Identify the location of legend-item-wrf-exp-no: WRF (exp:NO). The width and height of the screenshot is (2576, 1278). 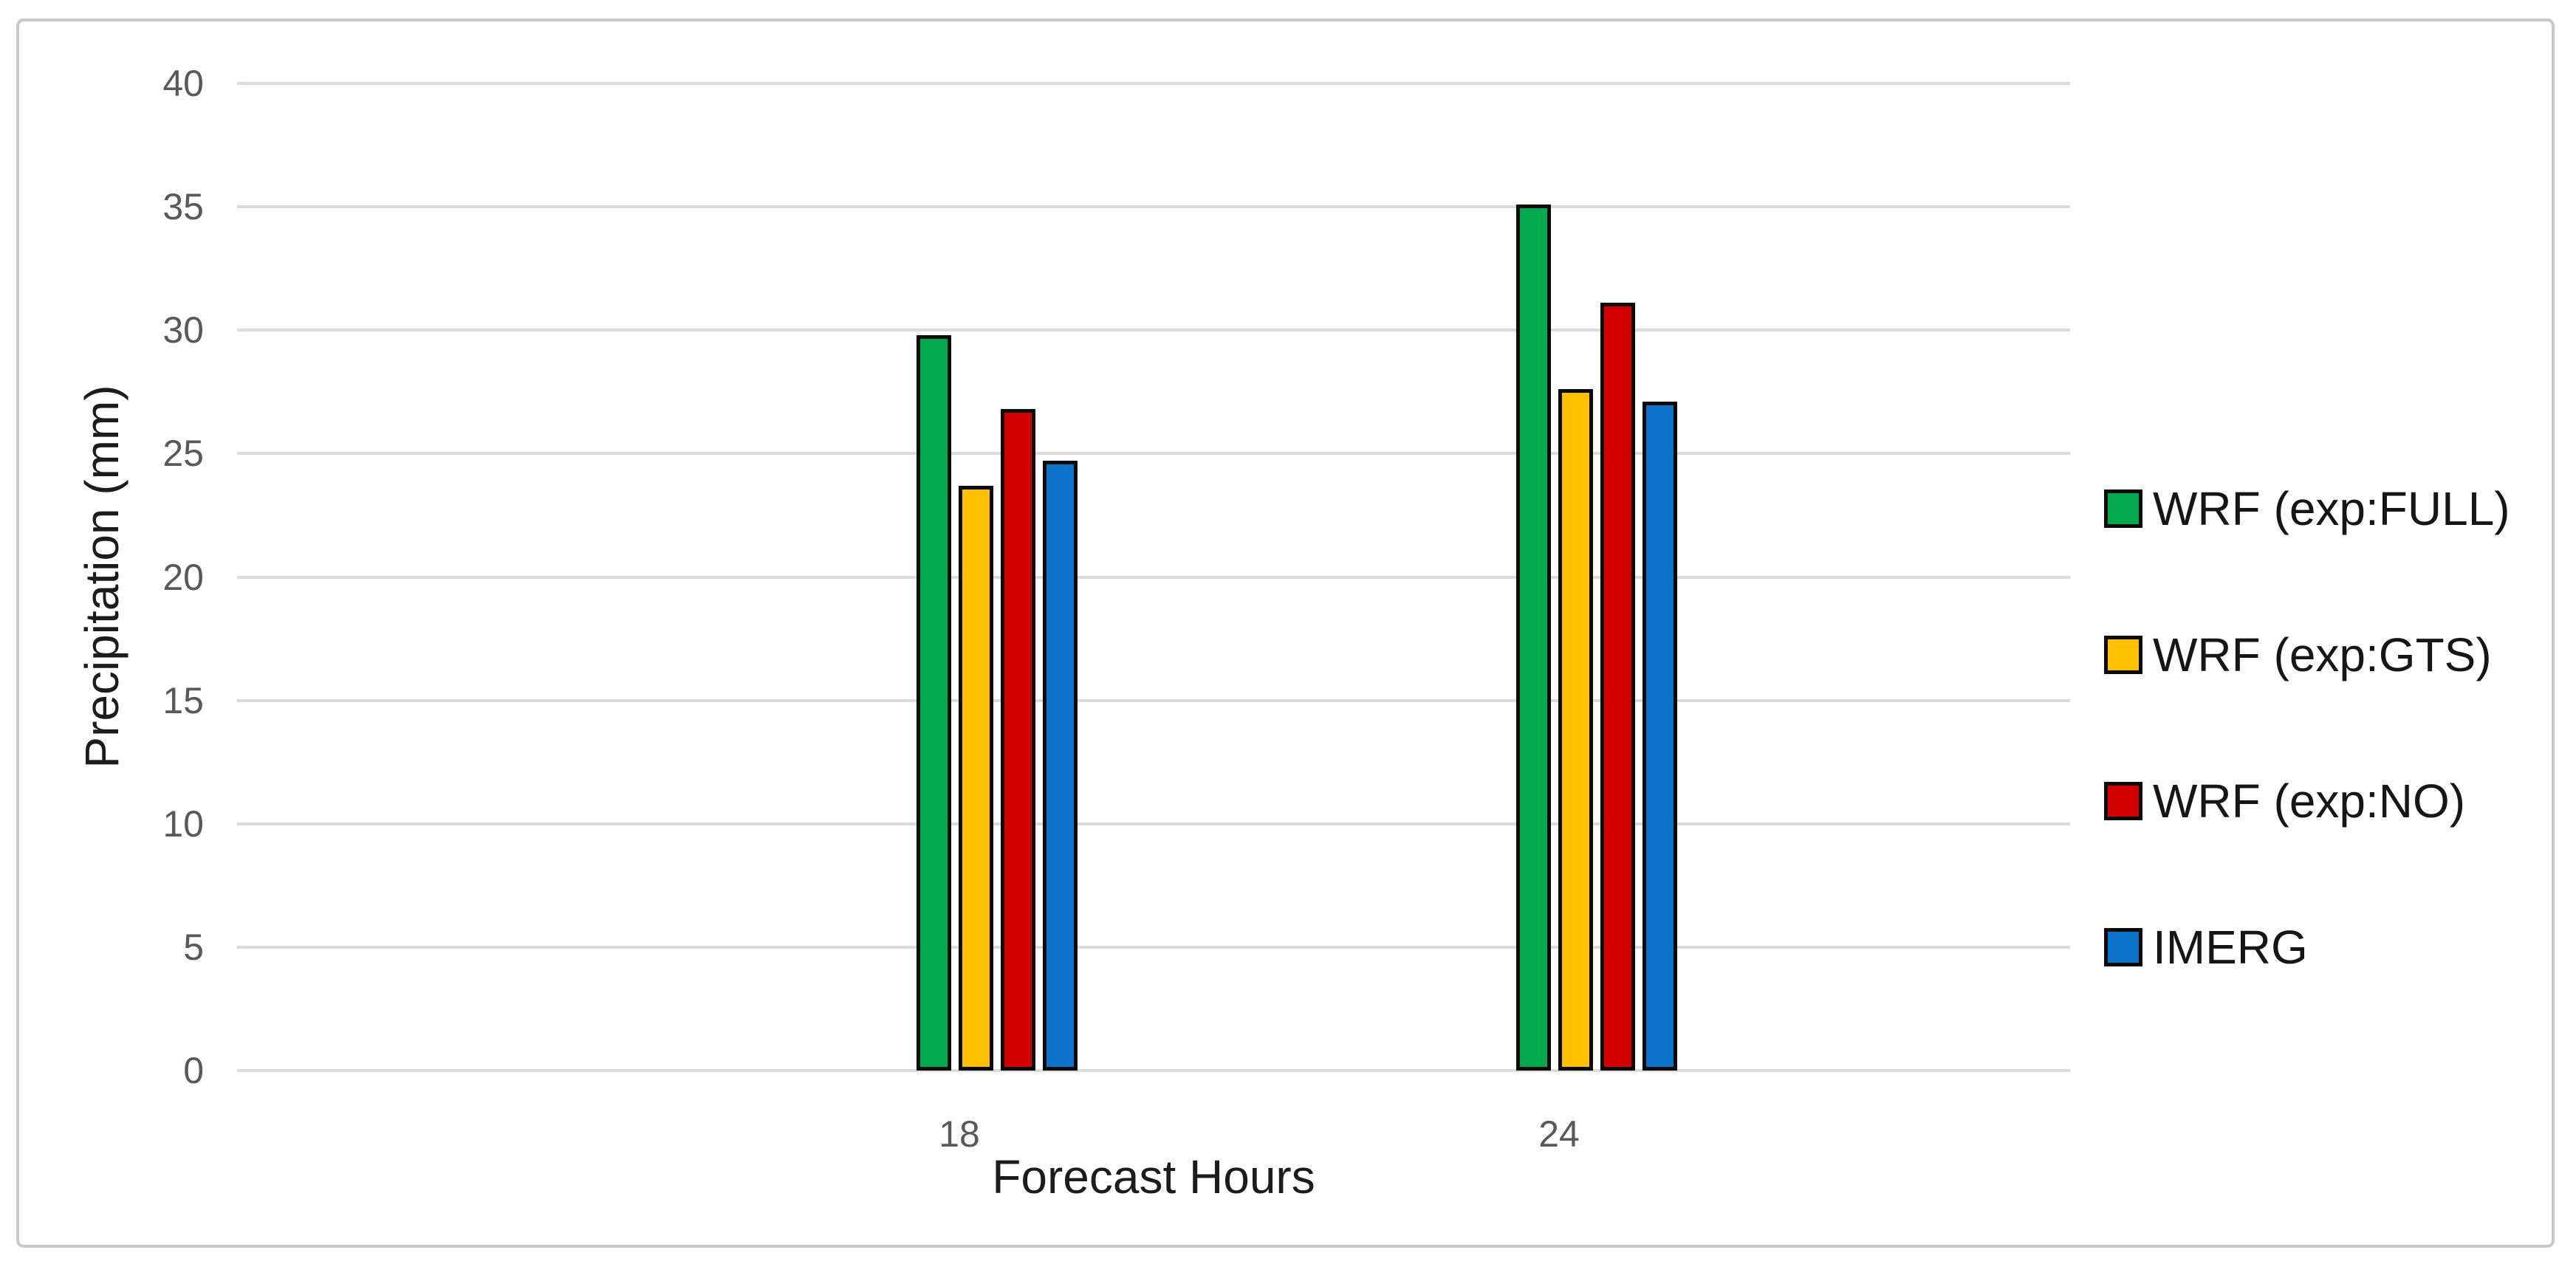
(2284, 801).